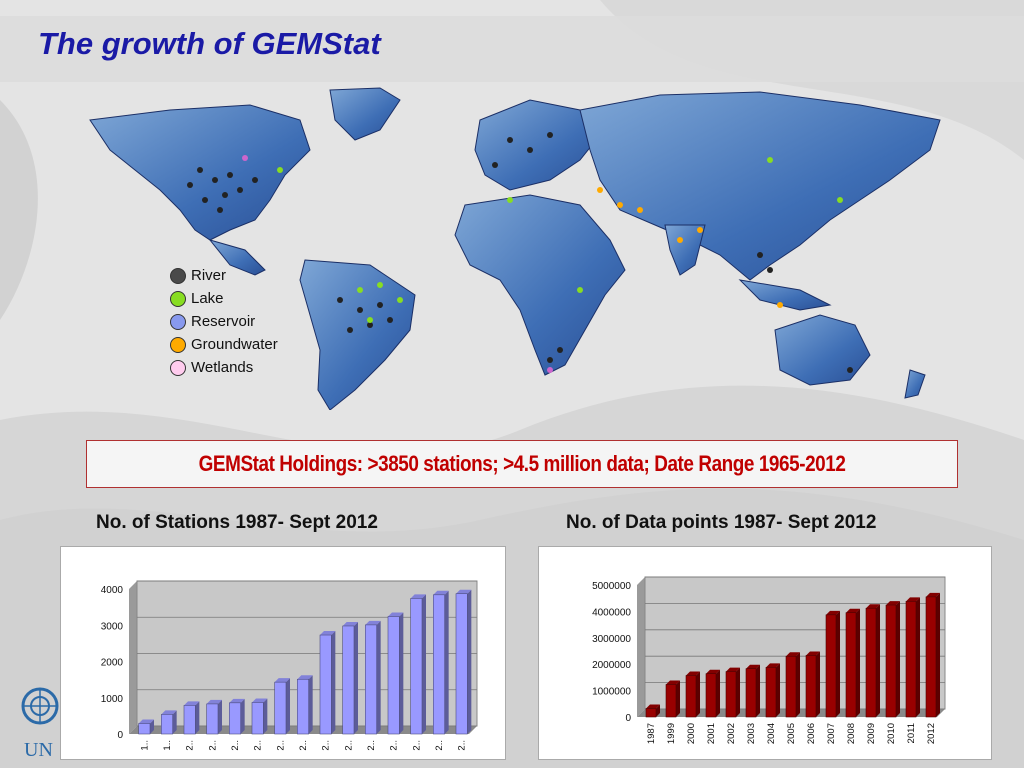 The height and width of the screenshot is (768, 1024). What do you see at coordinates (831, 733) in the screenshot?
I see `x-tick-label: 2007` at bounding box center [831, 733].